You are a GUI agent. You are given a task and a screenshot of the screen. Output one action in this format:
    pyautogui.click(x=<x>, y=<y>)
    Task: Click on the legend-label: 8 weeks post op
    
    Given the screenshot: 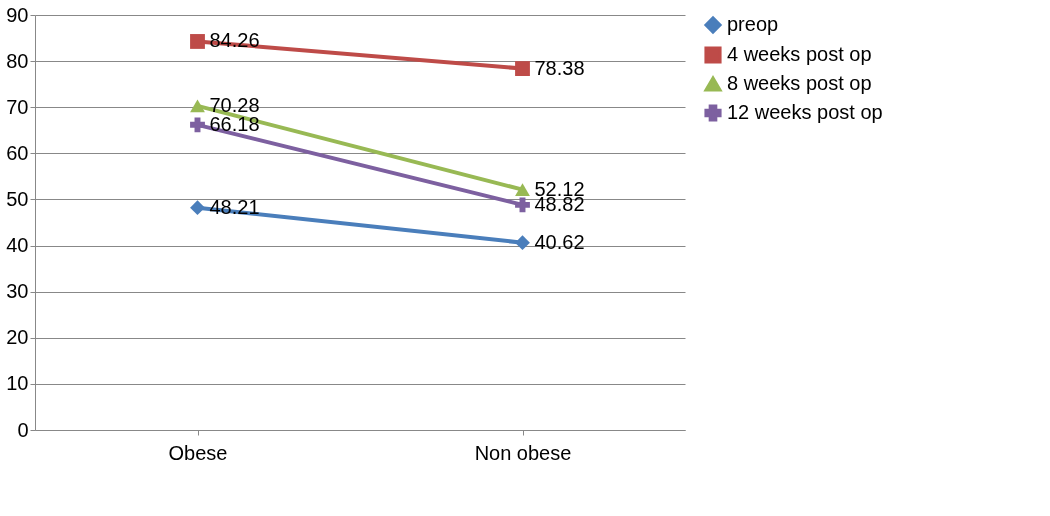 What is the action you would take?
    pyautogui.click(x=799, y=83)
    